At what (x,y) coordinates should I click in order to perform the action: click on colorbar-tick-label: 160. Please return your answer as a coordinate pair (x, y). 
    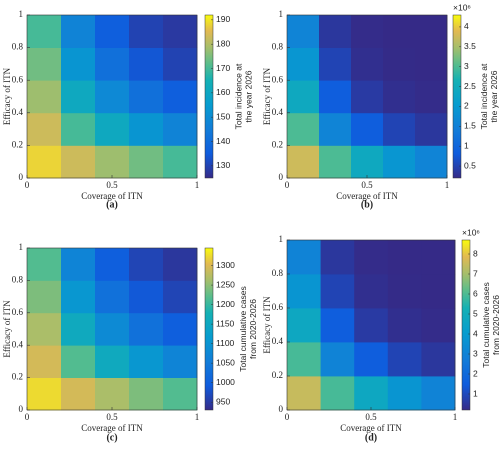
    Looking at the image, I should click on (223, 92).